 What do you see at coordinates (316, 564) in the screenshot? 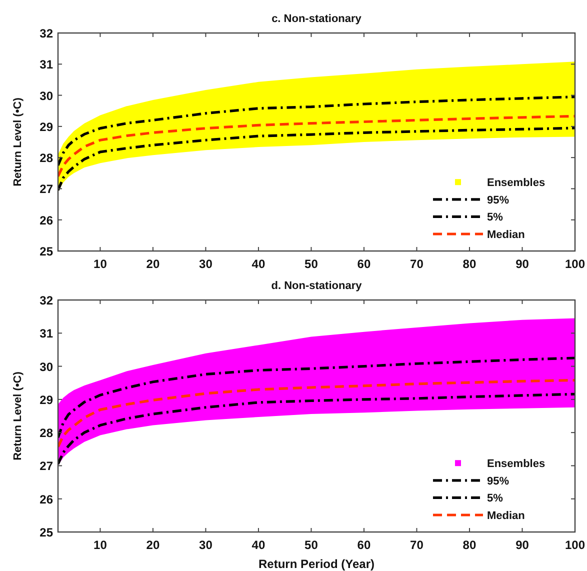
I see `x-axis-title: Return Period (Year)` at bounding box center [316, 564].